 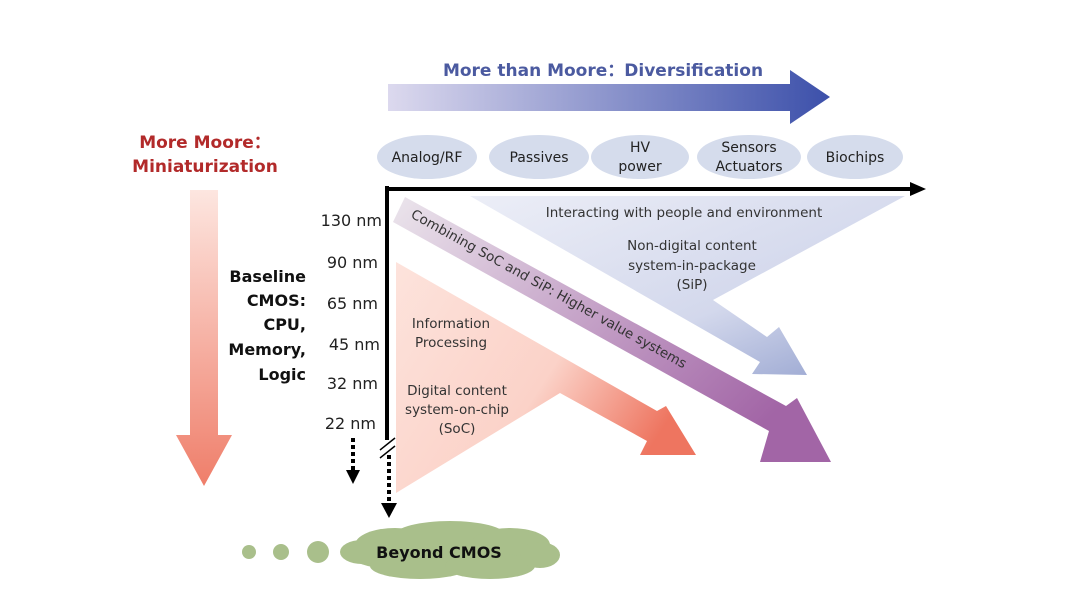 I want to click on category-label: HV, so click(x=640, y=148).